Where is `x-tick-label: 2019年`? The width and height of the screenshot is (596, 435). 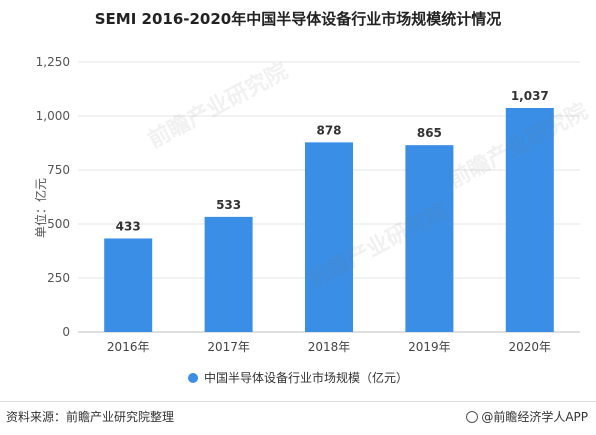 x-tick-label: 2019年 is located at coordinates (429, 347).